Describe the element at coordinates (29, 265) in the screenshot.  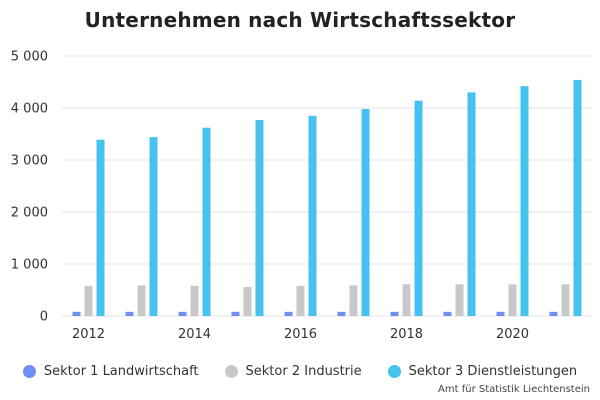
I see `y-tick-label: 1 000` at that location.